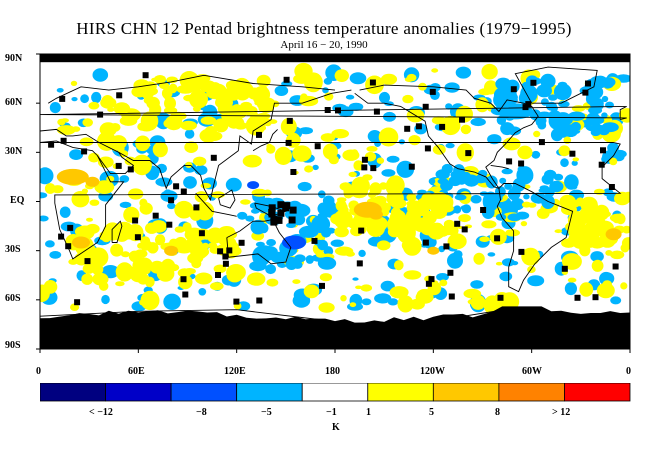 The image size is (648, 468). I want to click on coastline-south-america, so click(535, 238).